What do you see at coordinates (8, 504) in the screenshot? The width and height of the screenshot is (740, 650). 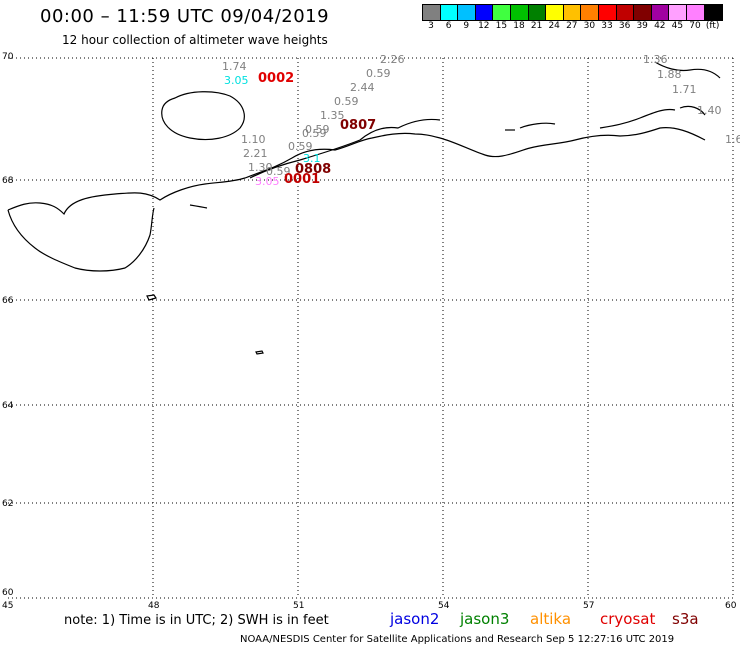 I see `lat-label-62: 62` at bounding box center [8, 504].